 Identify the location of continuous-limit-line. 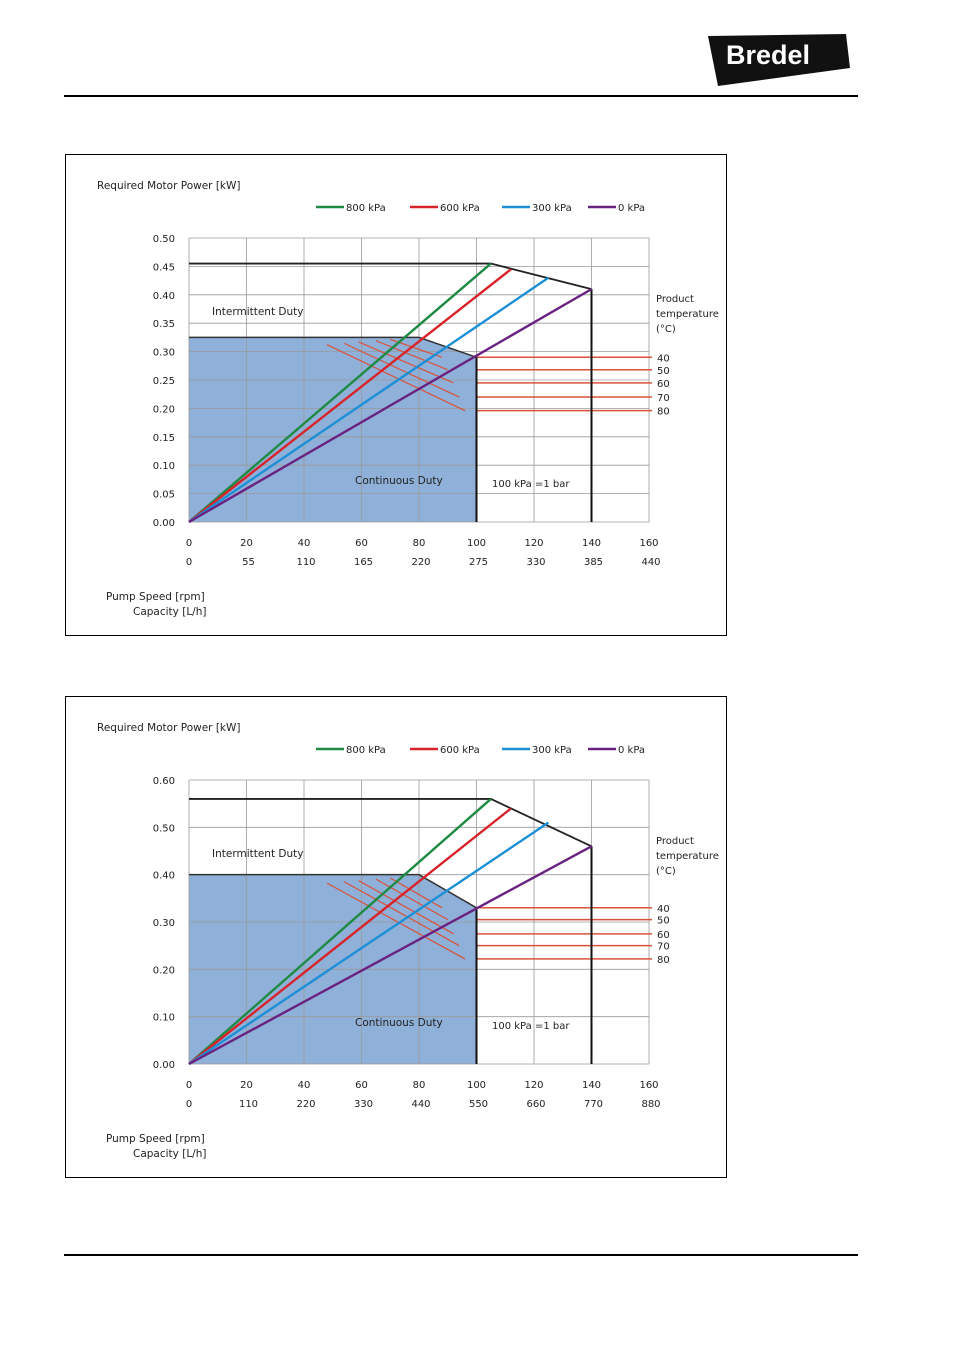
(333, 891).